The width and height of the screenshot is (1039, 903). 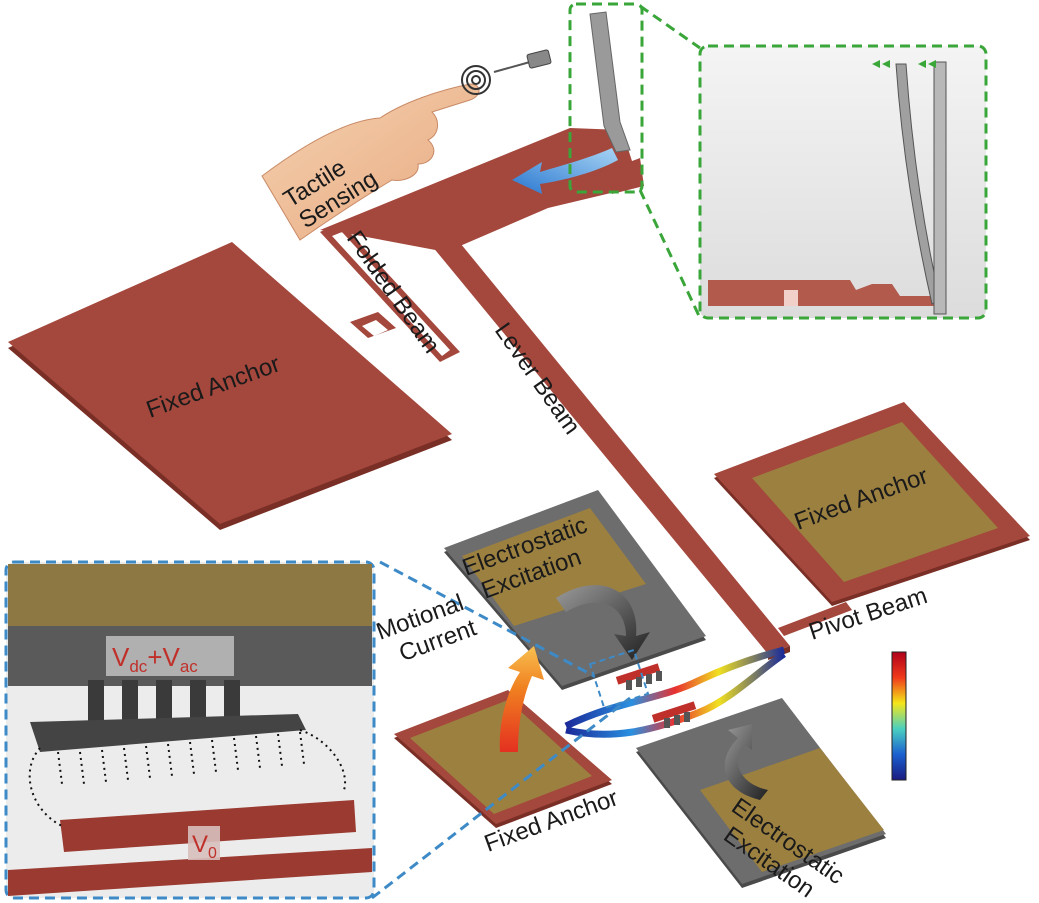 What do you see at coordinates (675, 692) in the screenshot?
I see `resonator-beams` at bounding box center [675, 692].